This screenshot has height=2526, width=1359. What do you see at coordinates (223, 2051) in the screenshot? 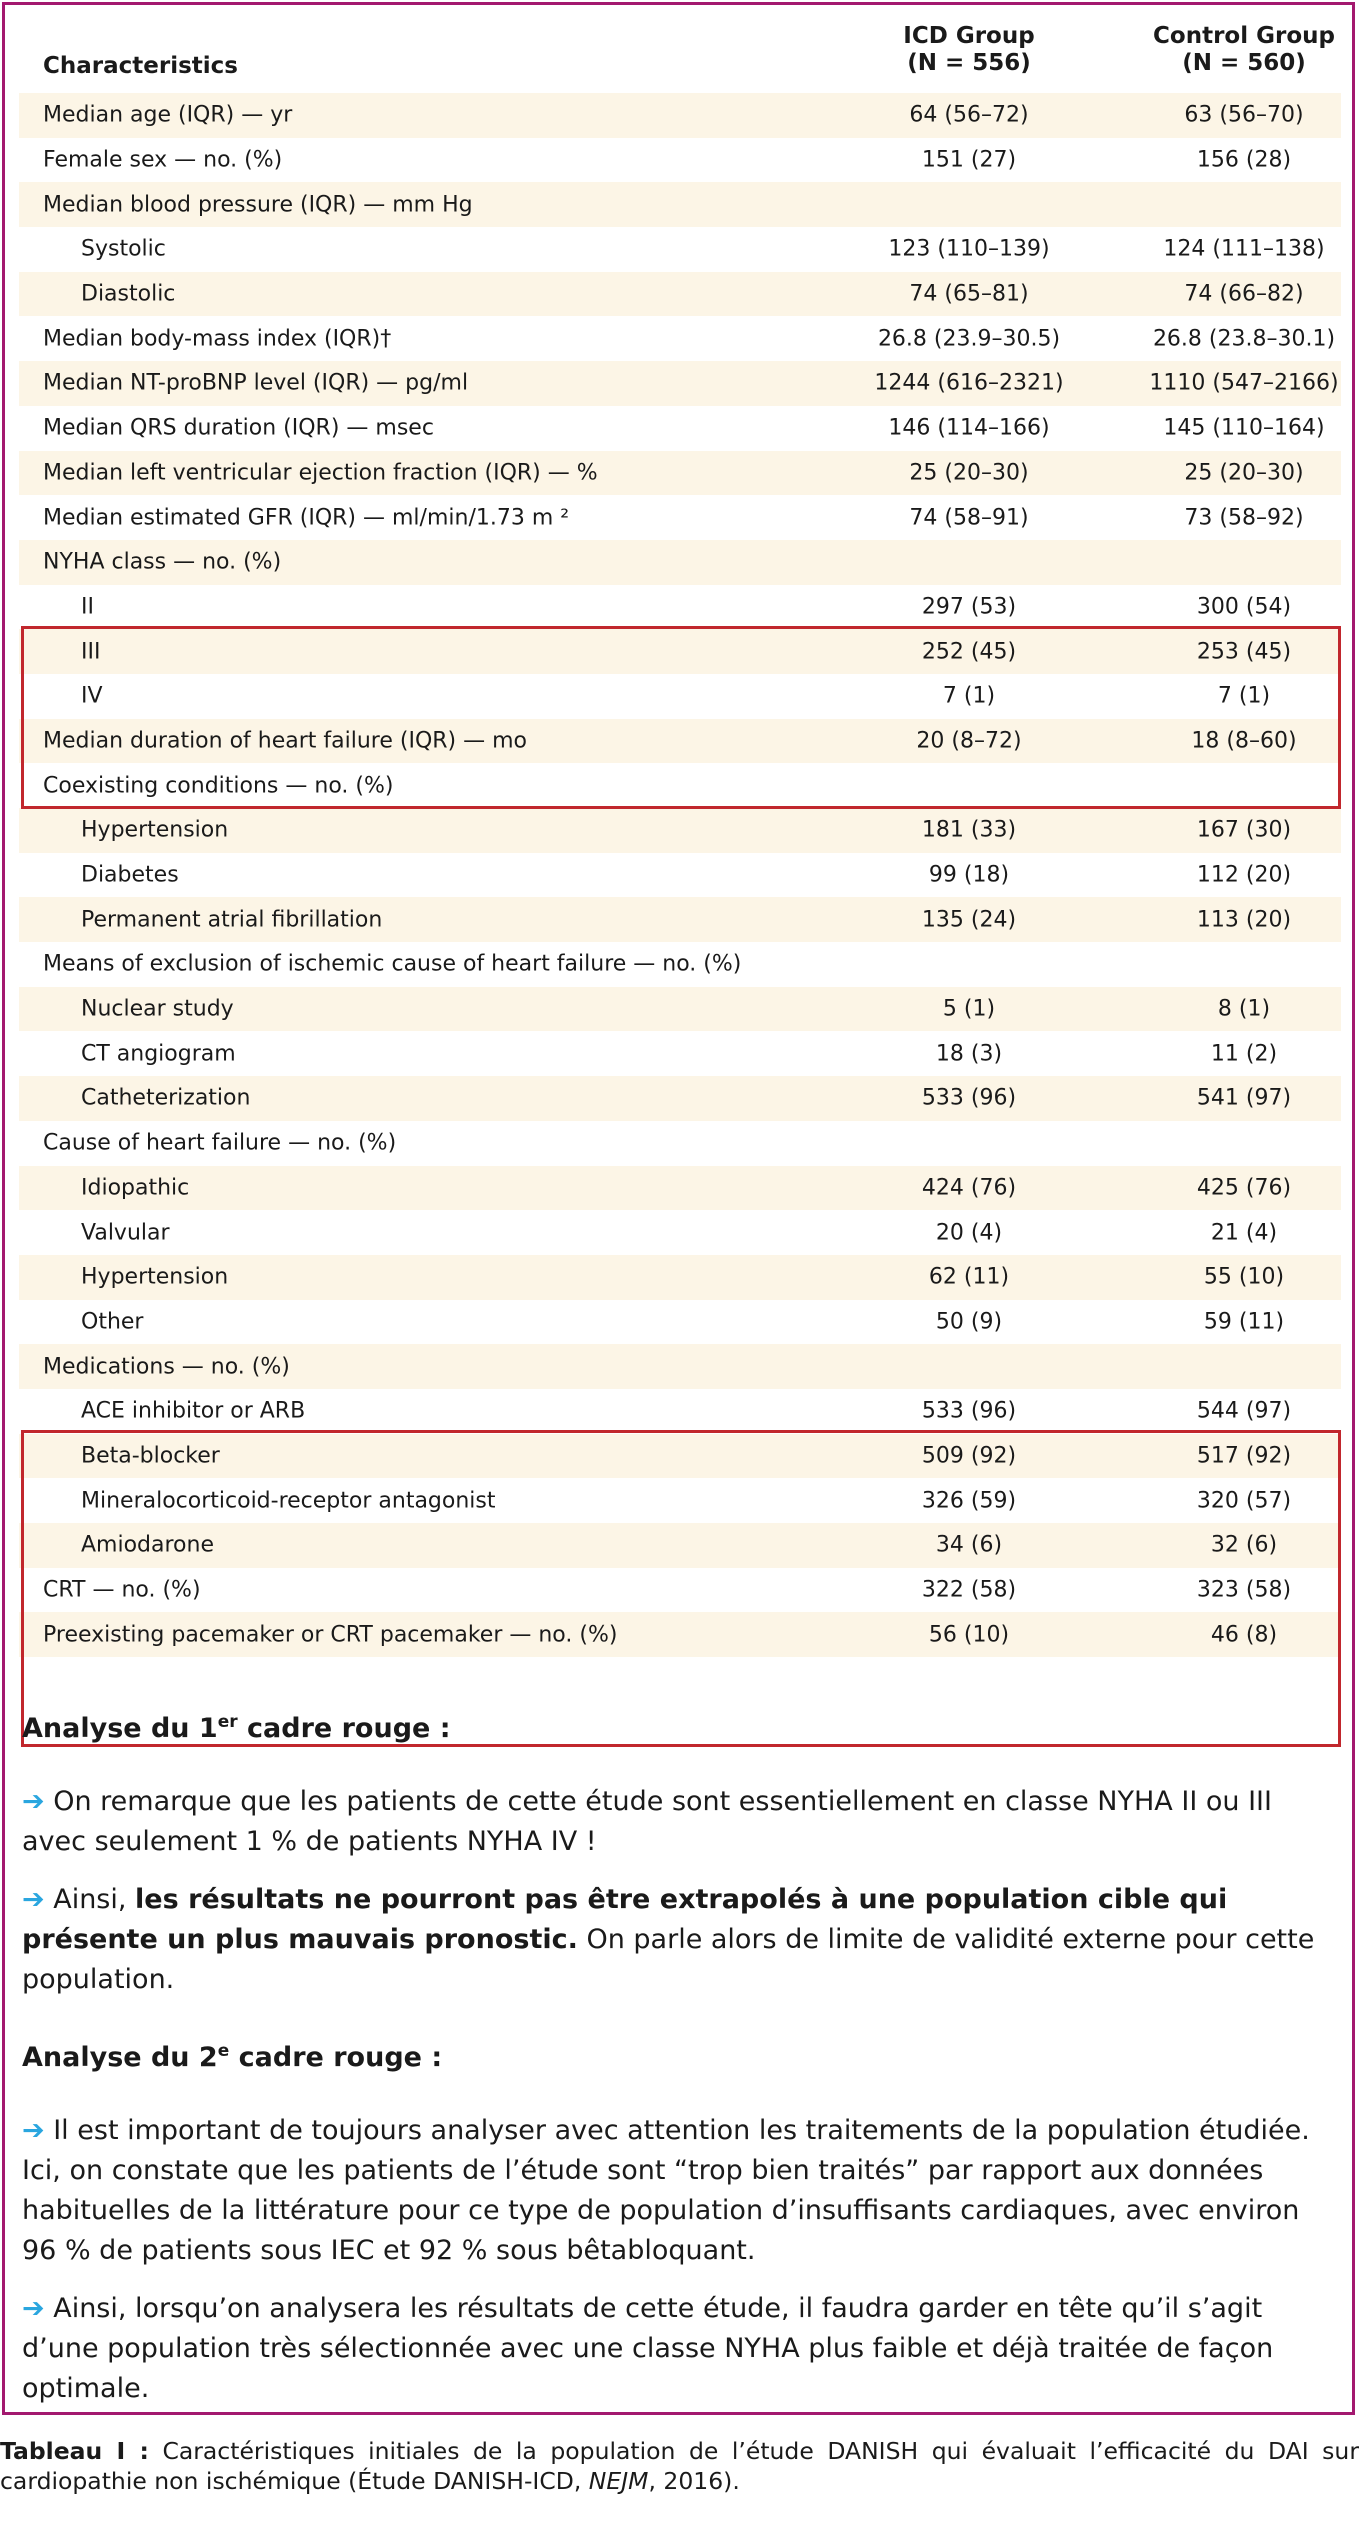
I see `analysis-2-heading-sup: e` at bounding box center [223, 2051].